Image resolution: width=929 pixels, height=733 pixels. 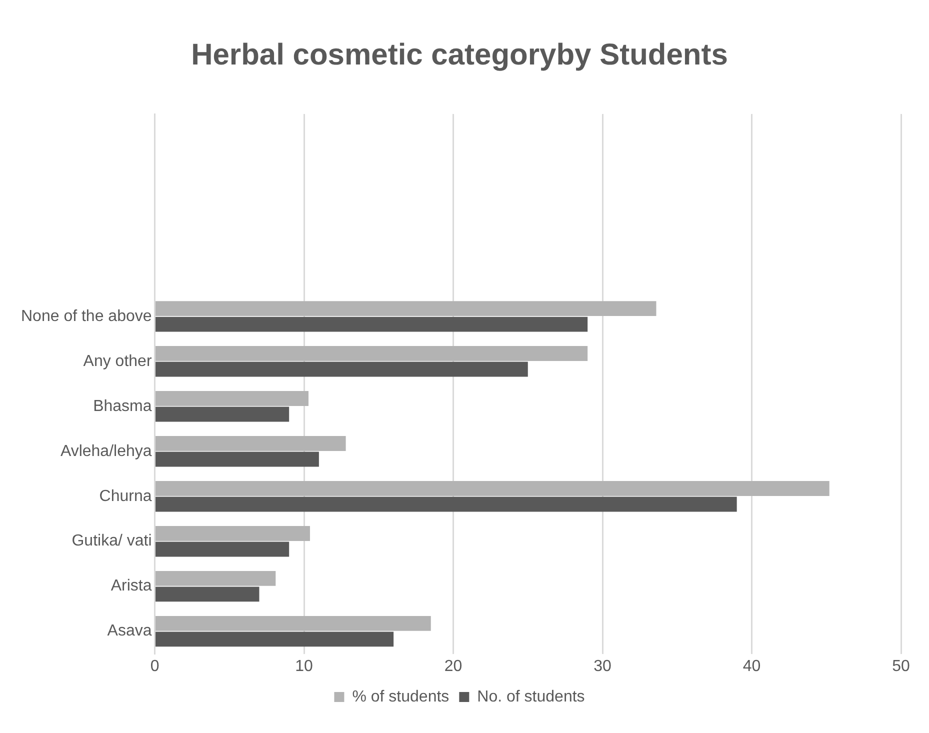 What do you see at coordinates (459, 55) in the screenshot?
I see `chart-title: Herbal cosmetic categoryby Students` at bounding box center [459, 55].